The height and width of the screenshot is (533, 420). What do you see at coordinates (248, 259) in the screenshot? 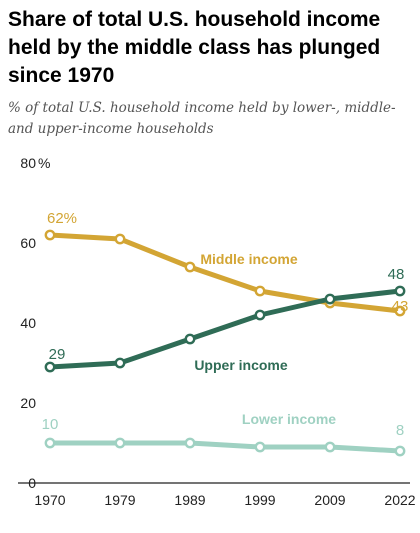
I see `series-label-middle-income: Middle income` at bounding box center [248, 259].